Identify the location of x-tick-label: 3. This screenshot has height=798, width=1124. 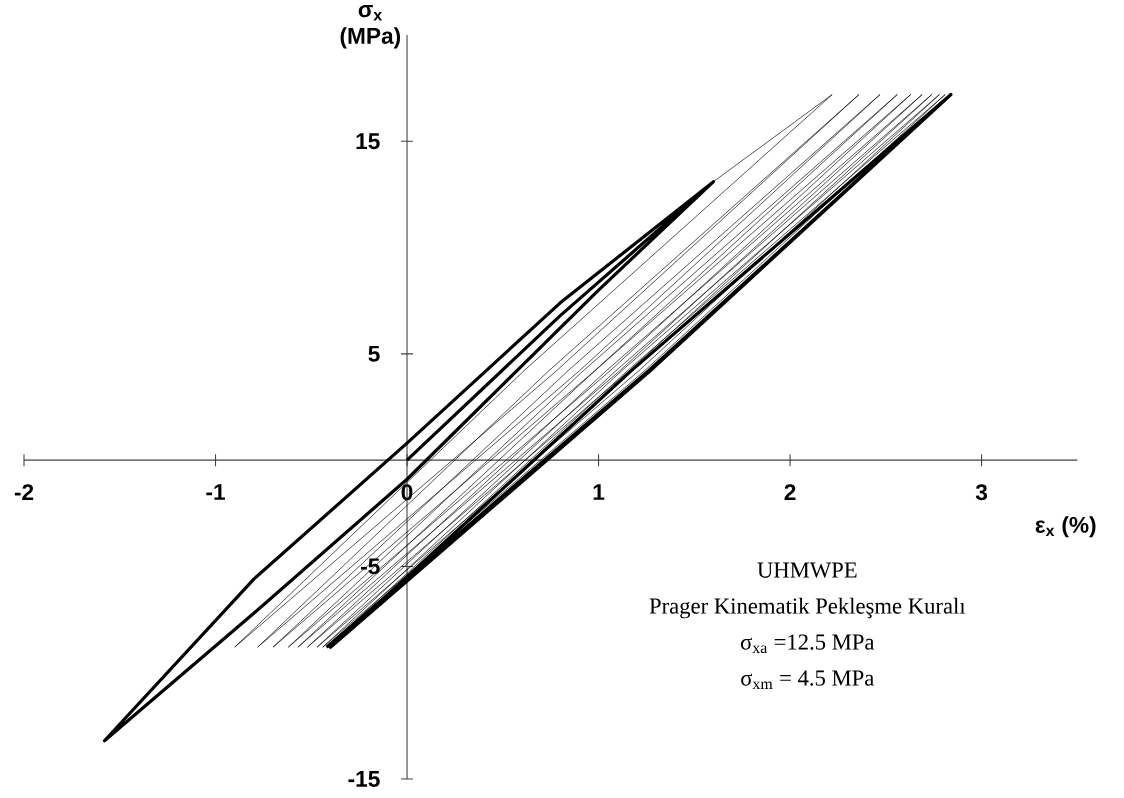
(981, 492).